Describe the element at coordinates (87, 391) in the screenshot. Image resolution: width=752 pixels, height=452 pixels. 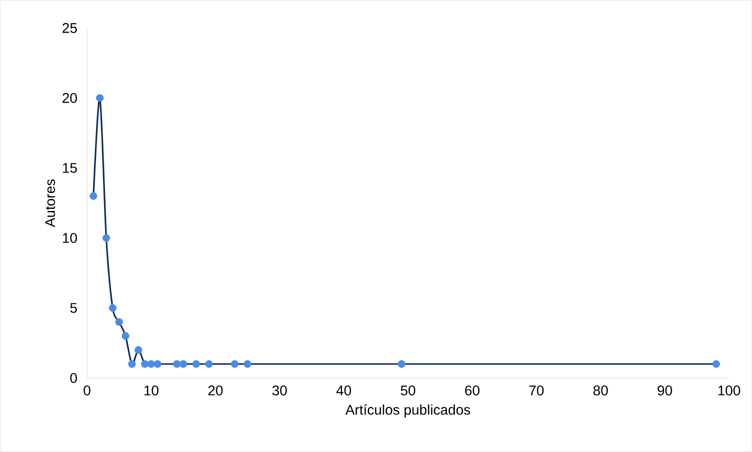
I see `x-tick-label: 0` at that location.